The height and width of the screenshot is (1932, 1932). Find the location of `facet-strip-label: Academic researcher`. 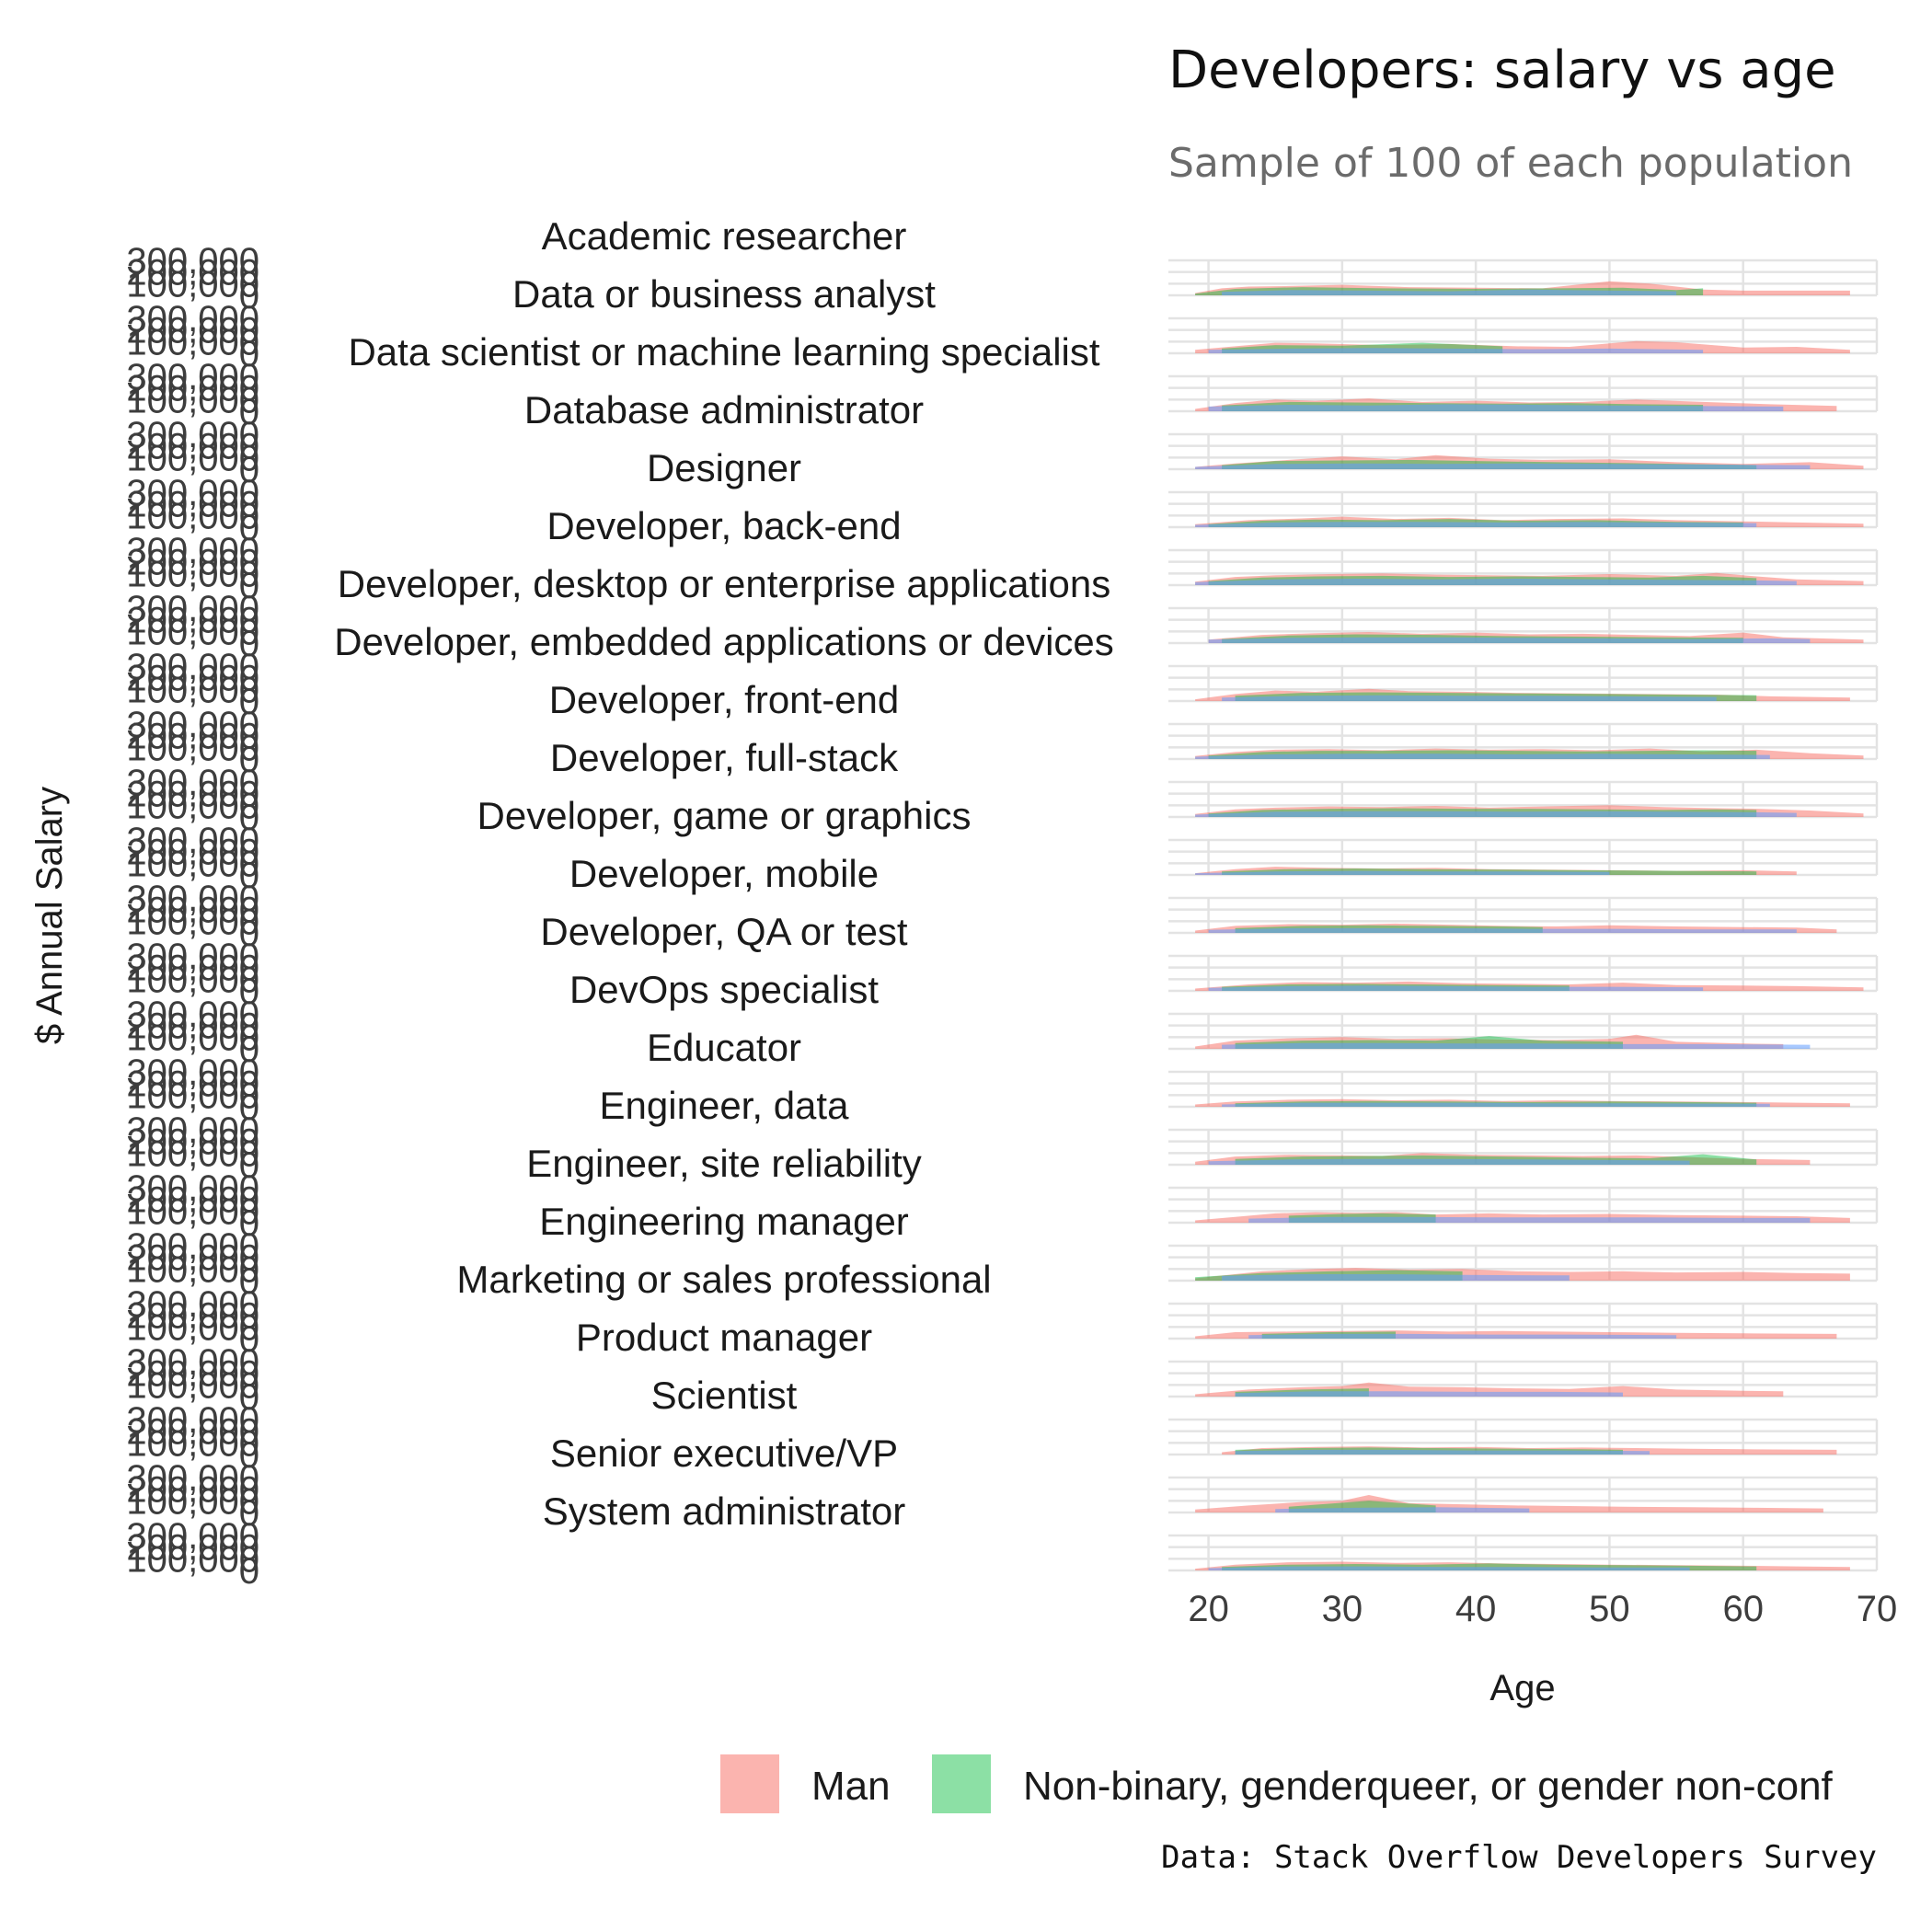

facet-strip-label: Academic researcher is located at coordinates (724, 236).